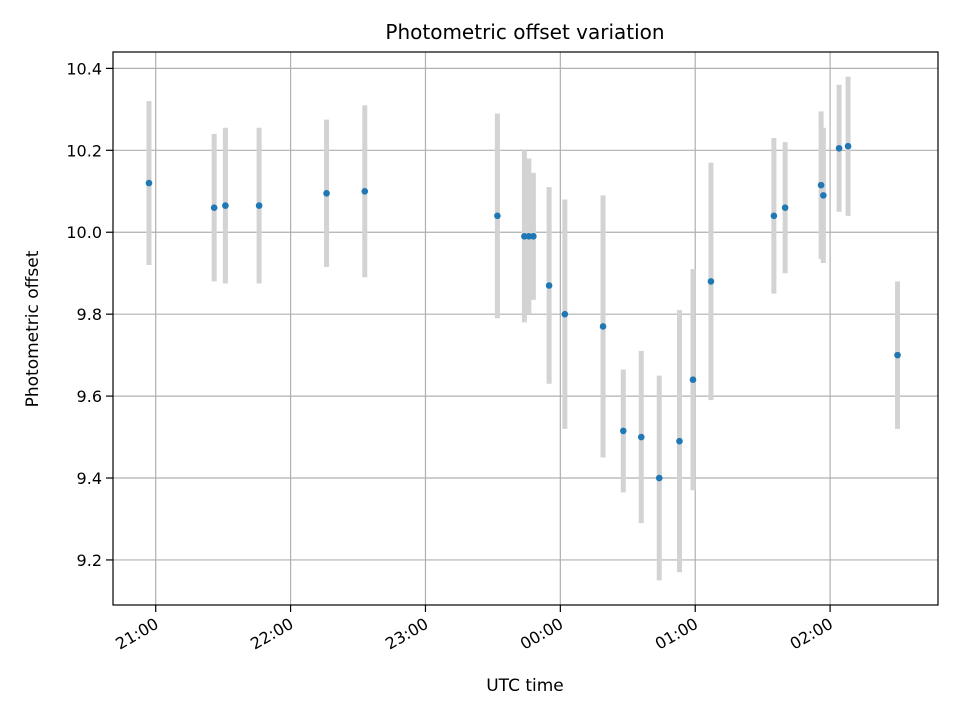 This screenshot has height=724, width=960. I want to click on y-axis-ticks: 9.2 9.4 9.6 9.8 10.0 10.2 10.4, so click(89, 314).